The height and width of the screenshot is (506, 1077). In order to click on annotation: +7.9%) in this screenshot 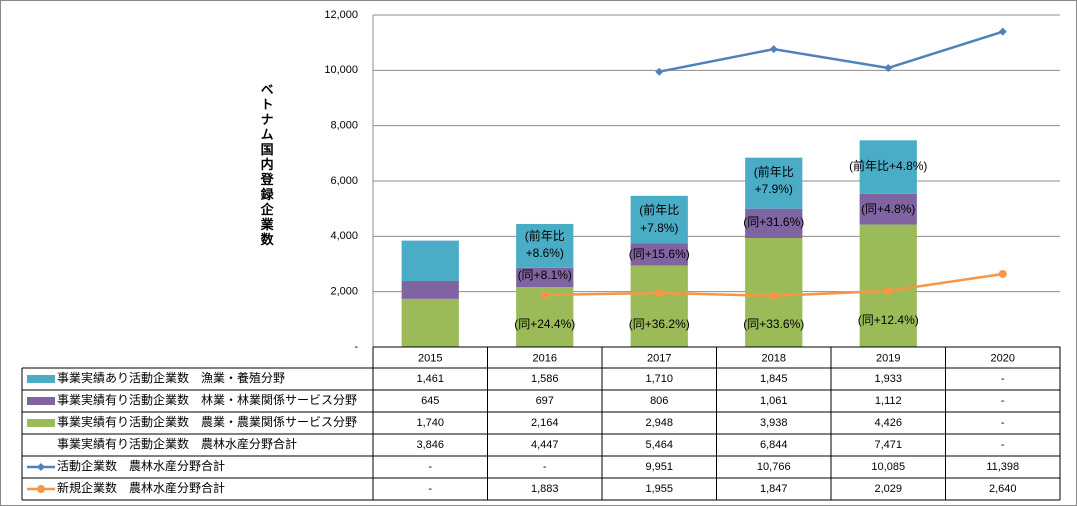, I will do `click(774, 189)`.